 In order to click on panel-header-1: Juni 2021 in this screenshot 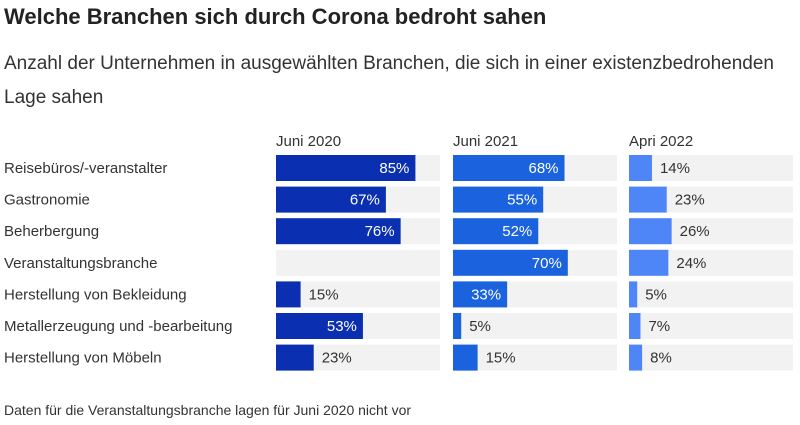, I will do `click(485, 141)`.